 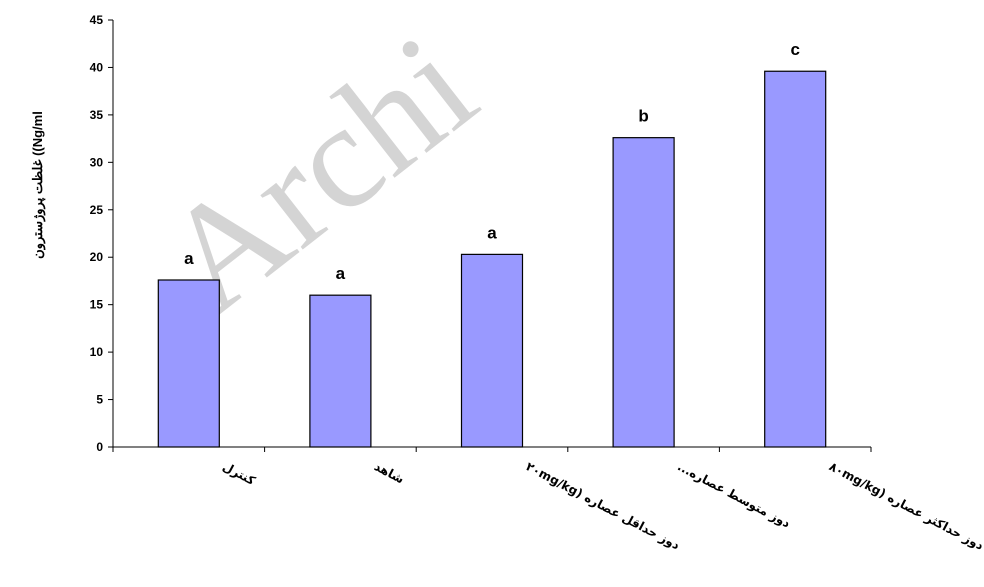 What do you see at coordinates (38, 185) in the screenshot?
I see `y-axis-title: غلظت پروژسترون ((Ng/ml` at bounding box center [38, 185].